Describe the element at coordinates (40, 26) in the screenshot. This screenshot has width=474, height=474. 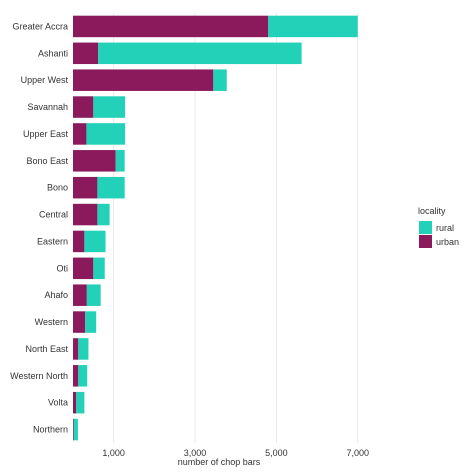
I see `category-label-0: Greater Accra` at that location.